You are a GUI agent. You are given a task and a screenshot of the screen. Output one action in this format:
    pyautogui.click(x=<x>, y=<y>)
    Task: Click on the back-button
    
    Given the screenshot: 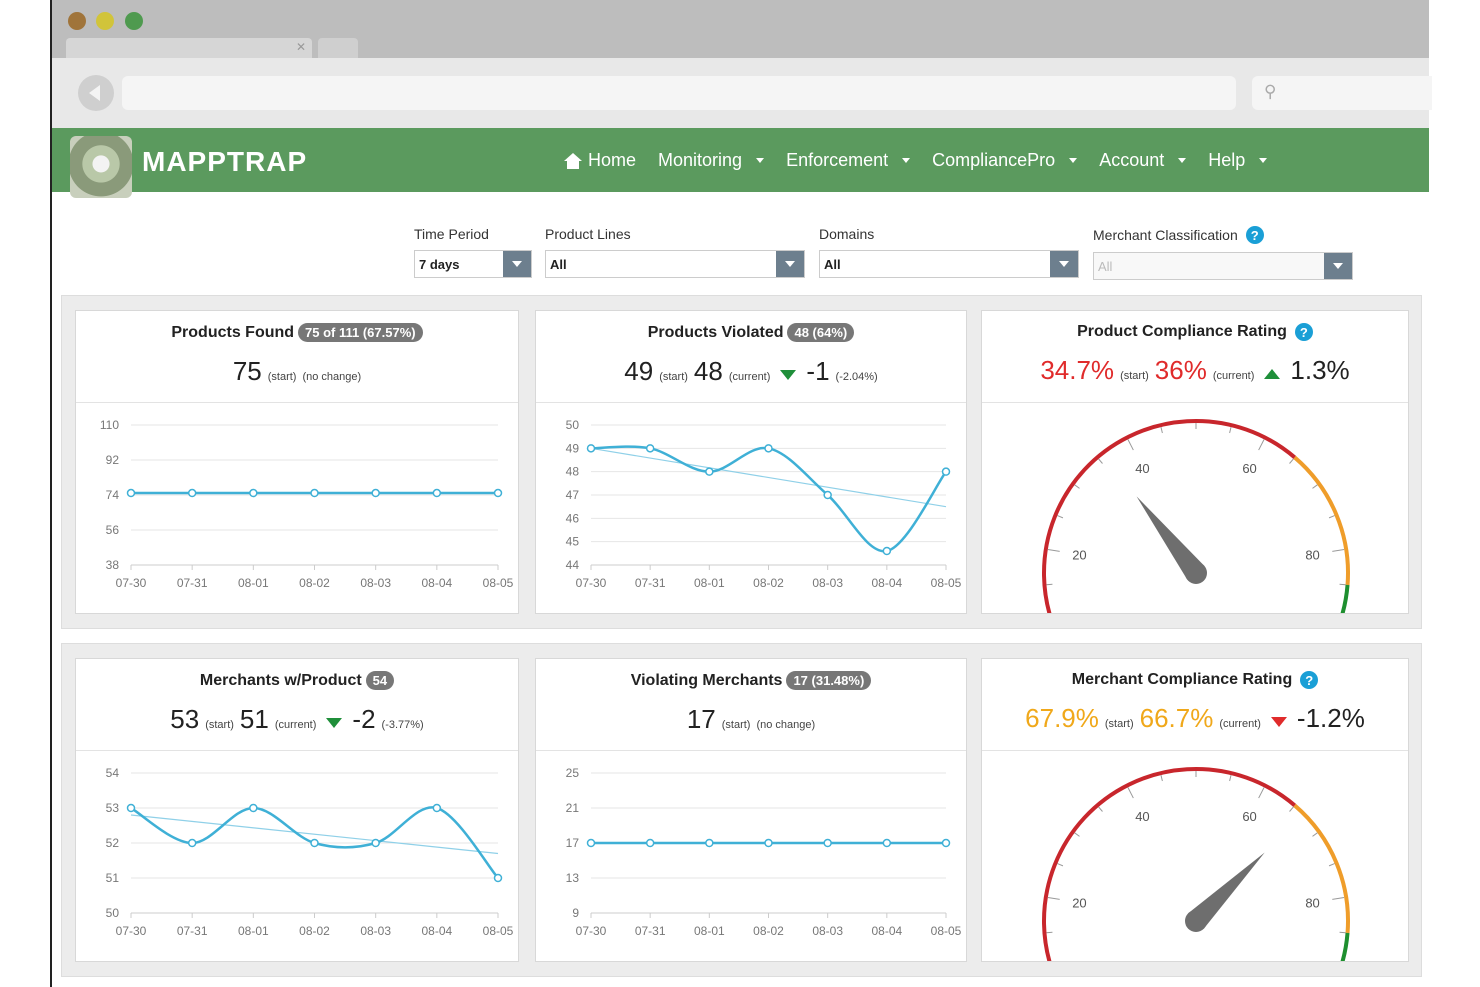 What is the action you would take?
    pyautogui.click(x=96, y=93)
    